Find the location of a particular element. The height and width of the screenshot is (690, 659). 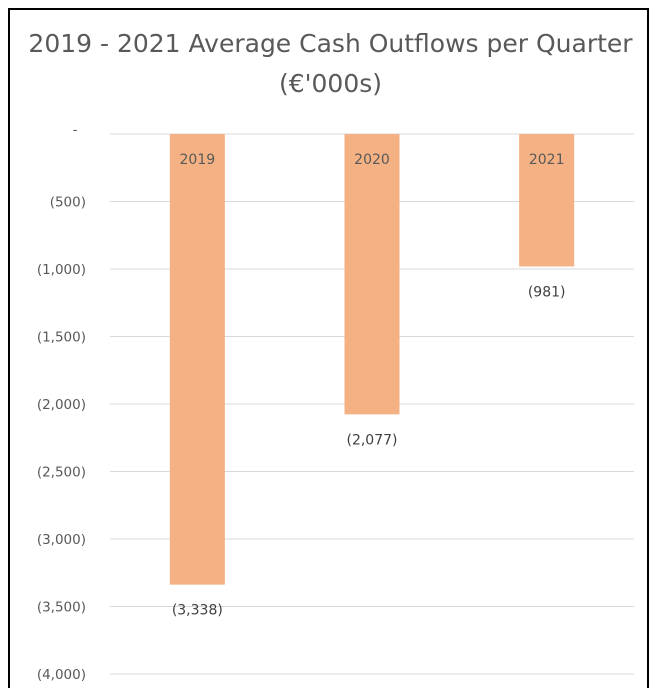

category-label: 2020 is located at coordinates (372, 160).